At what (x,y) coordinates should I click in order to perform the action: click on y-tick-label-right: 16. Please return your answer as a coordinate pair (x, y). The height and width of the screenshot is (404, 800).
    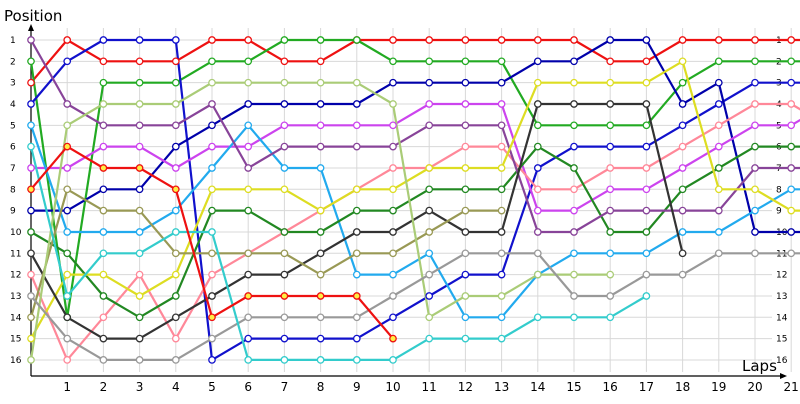
    Looking at the image, I should click on (782, 361).